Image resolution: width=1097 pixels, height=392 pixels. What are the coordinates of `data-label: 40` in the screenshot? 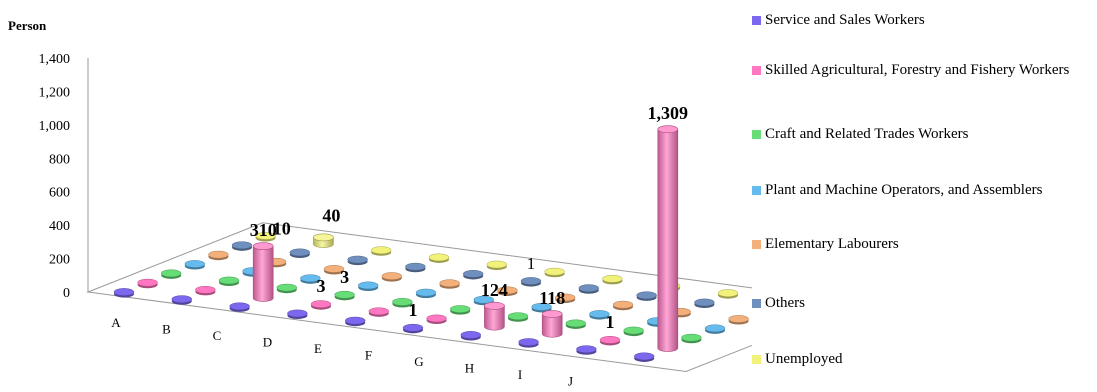 It's located at (331, 215).